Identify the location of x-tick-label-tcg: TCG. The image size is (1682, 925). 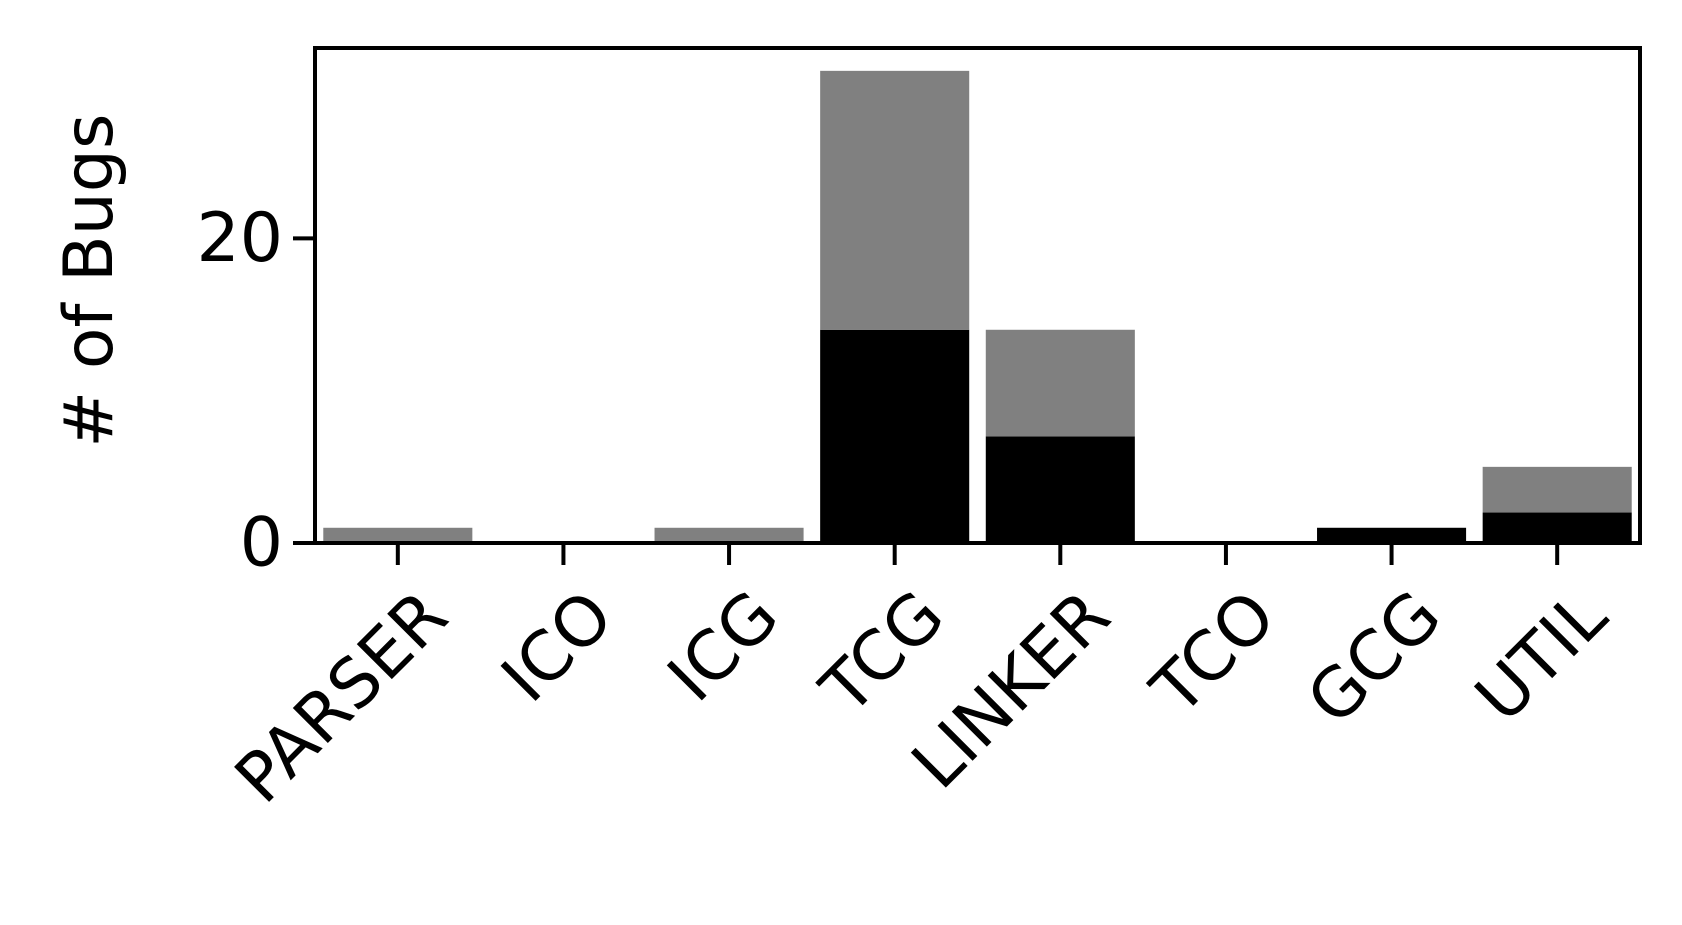
(883, 653).